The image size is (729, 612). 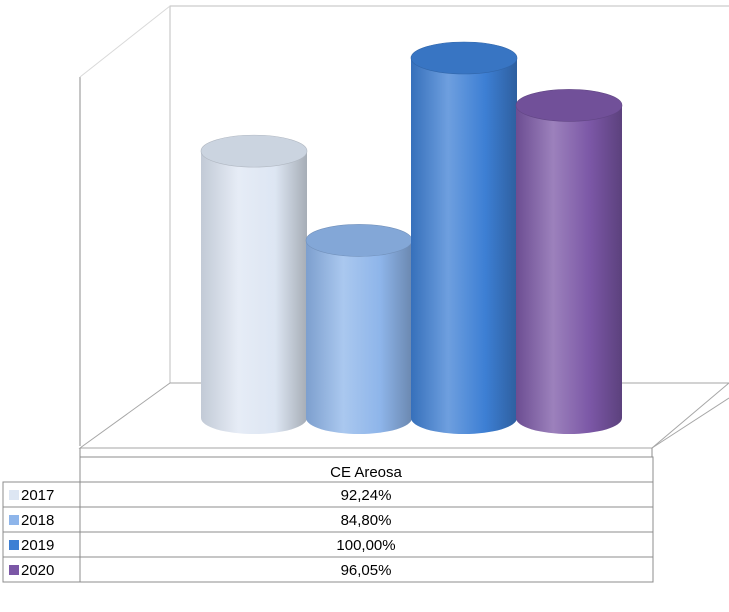 I want to click on cylinder-body-2019, so click(x=464, y=246).